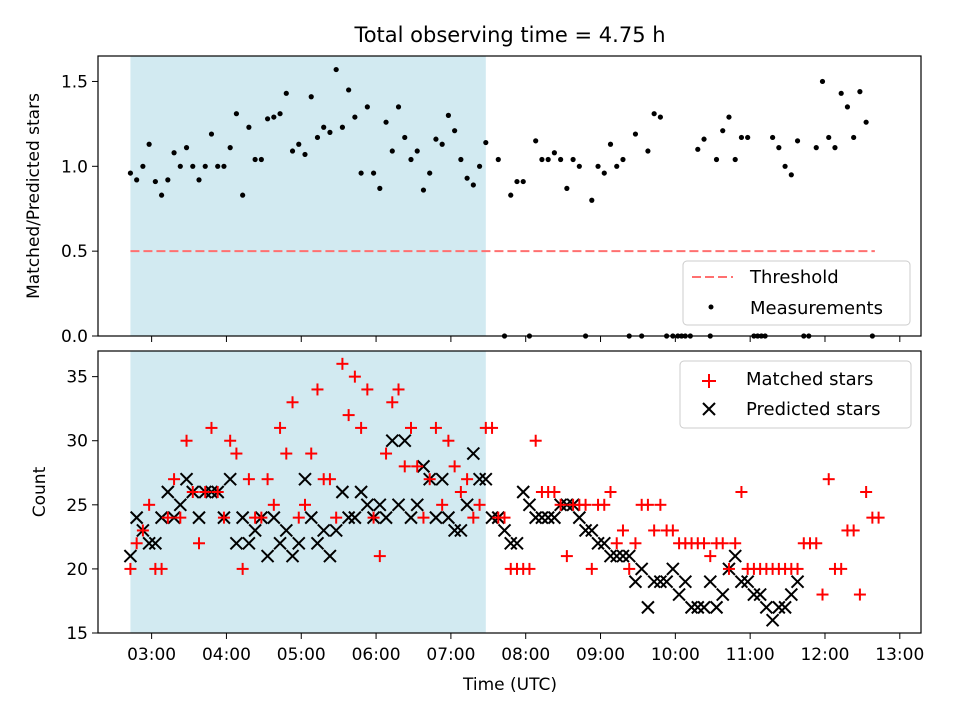 The height and width of the screenshot is (720, 960). Describe the element at coordinates (34, 196) in the screenshot. I see `top-y-axis-label: Matched/Predicted stars` at that location.